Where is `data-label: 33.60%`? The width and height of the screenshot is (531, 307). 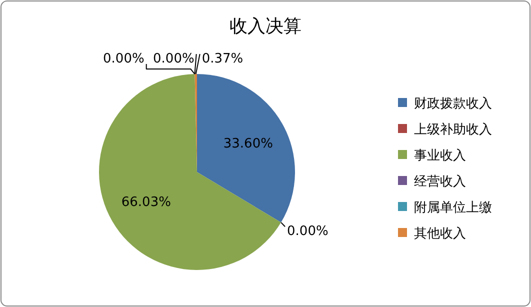
data-label: 33.60% is located at coordinates (248, 144).